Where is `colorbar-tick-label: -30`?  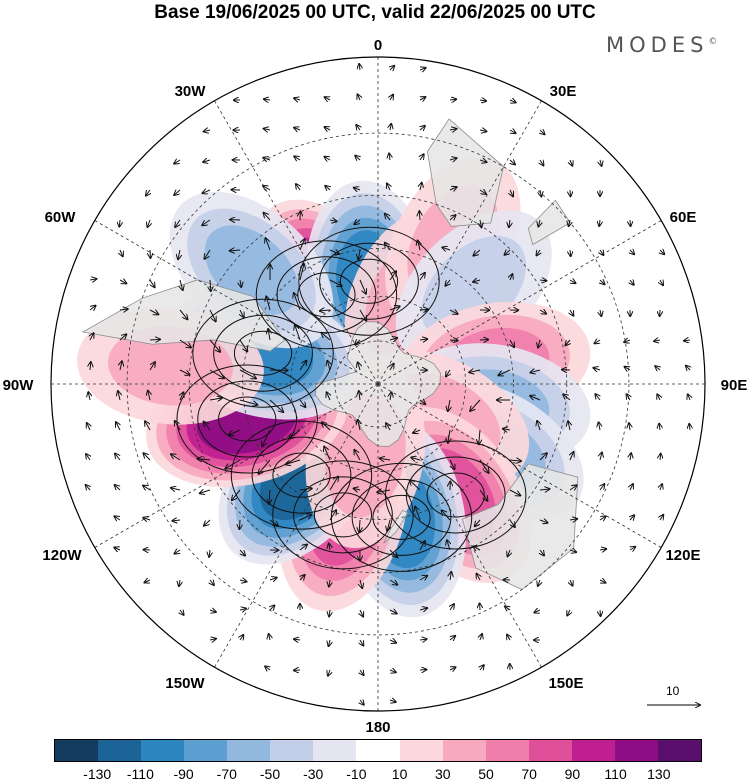
colorbar-tick-label: -30 is located at coordinates (313, 774).